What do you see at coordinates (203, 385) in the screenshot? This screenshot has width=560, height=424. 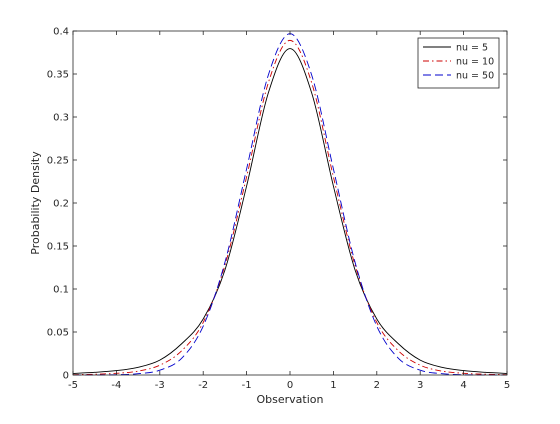 I see `x-tick-label: -2` at bounding box center [203, 385].